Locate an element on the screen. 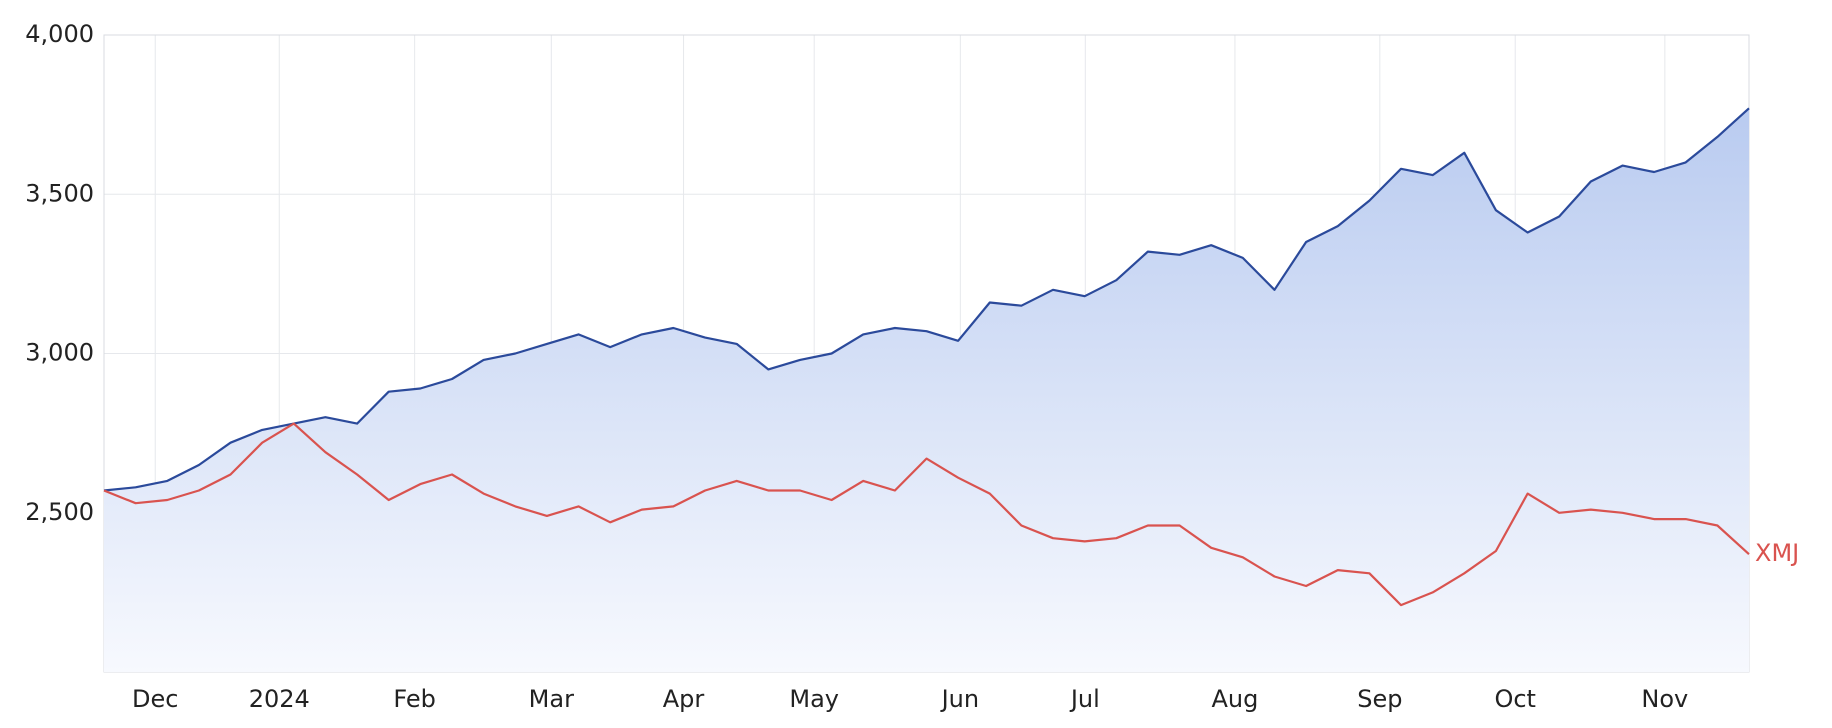 The width and height of the screenshot is (1832, 728). y-tick-label: 2,500 is located at coordinates (59, 512).